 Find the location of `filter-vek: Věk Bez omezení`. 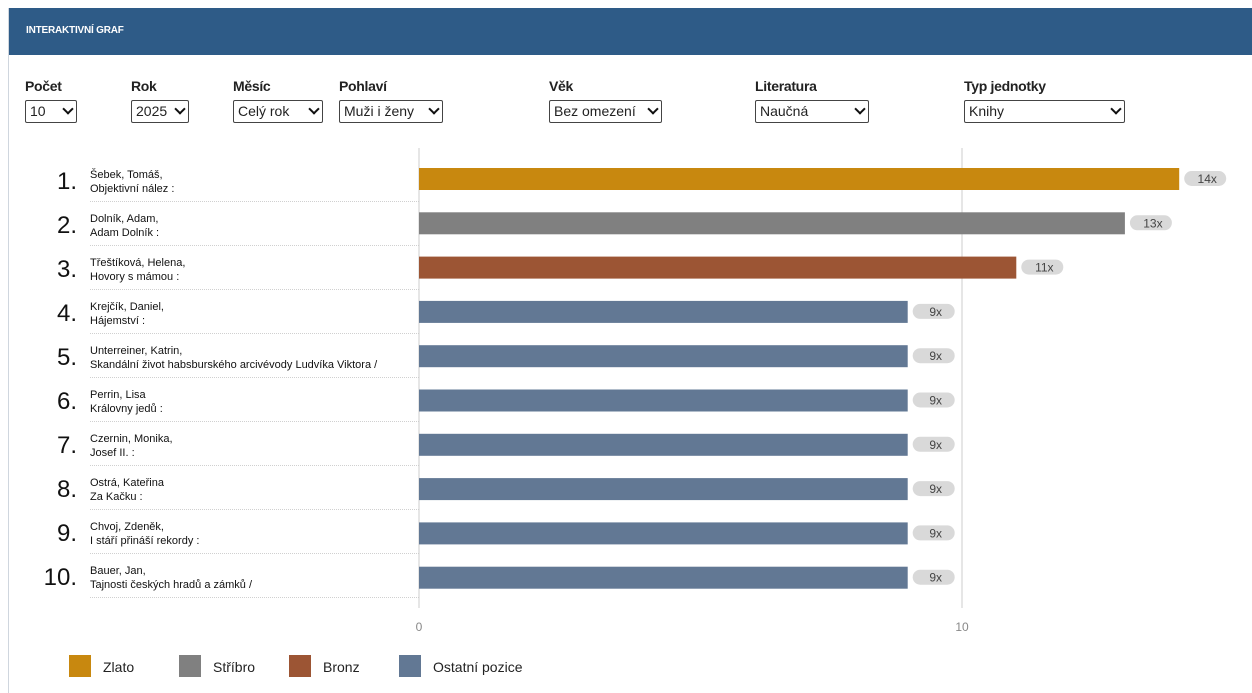

filter-vek: Věk Bez omezení is located at coordinates (605, 100).